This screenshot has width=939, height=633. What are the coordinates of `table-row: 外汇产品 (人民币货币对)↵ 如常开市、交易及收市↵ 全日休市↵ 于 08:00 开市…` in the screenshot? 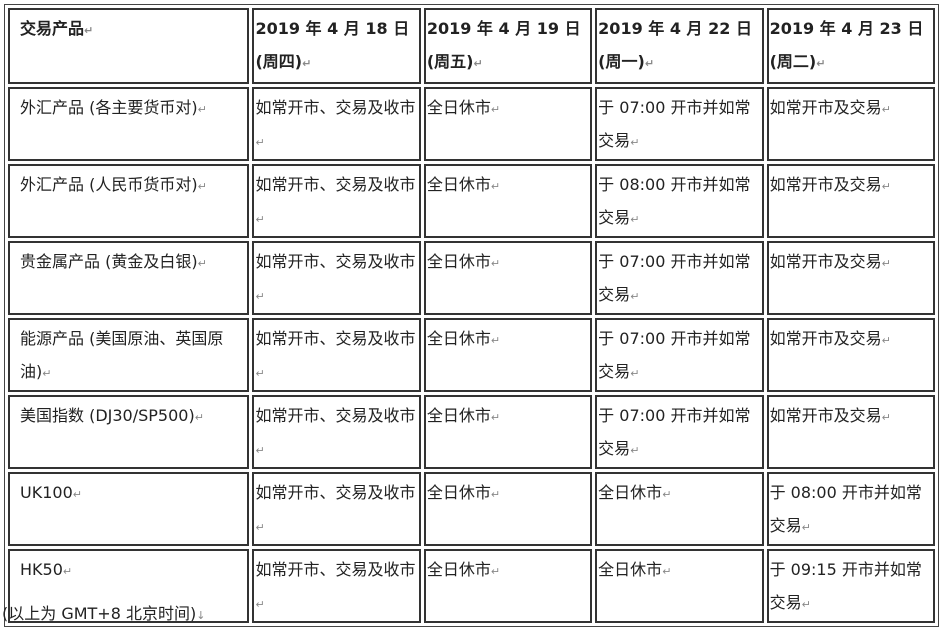 It's located at (471, 201).